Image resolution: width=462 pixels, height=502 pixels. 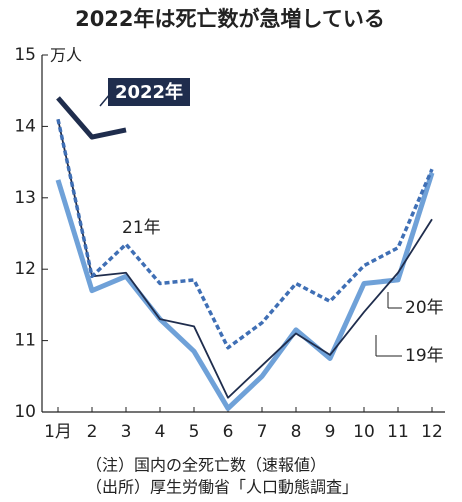 What do you see at coordinates (92, 432) in the screenshot?
I see `x-tick-label: 2` at bounding box center [92, 432].